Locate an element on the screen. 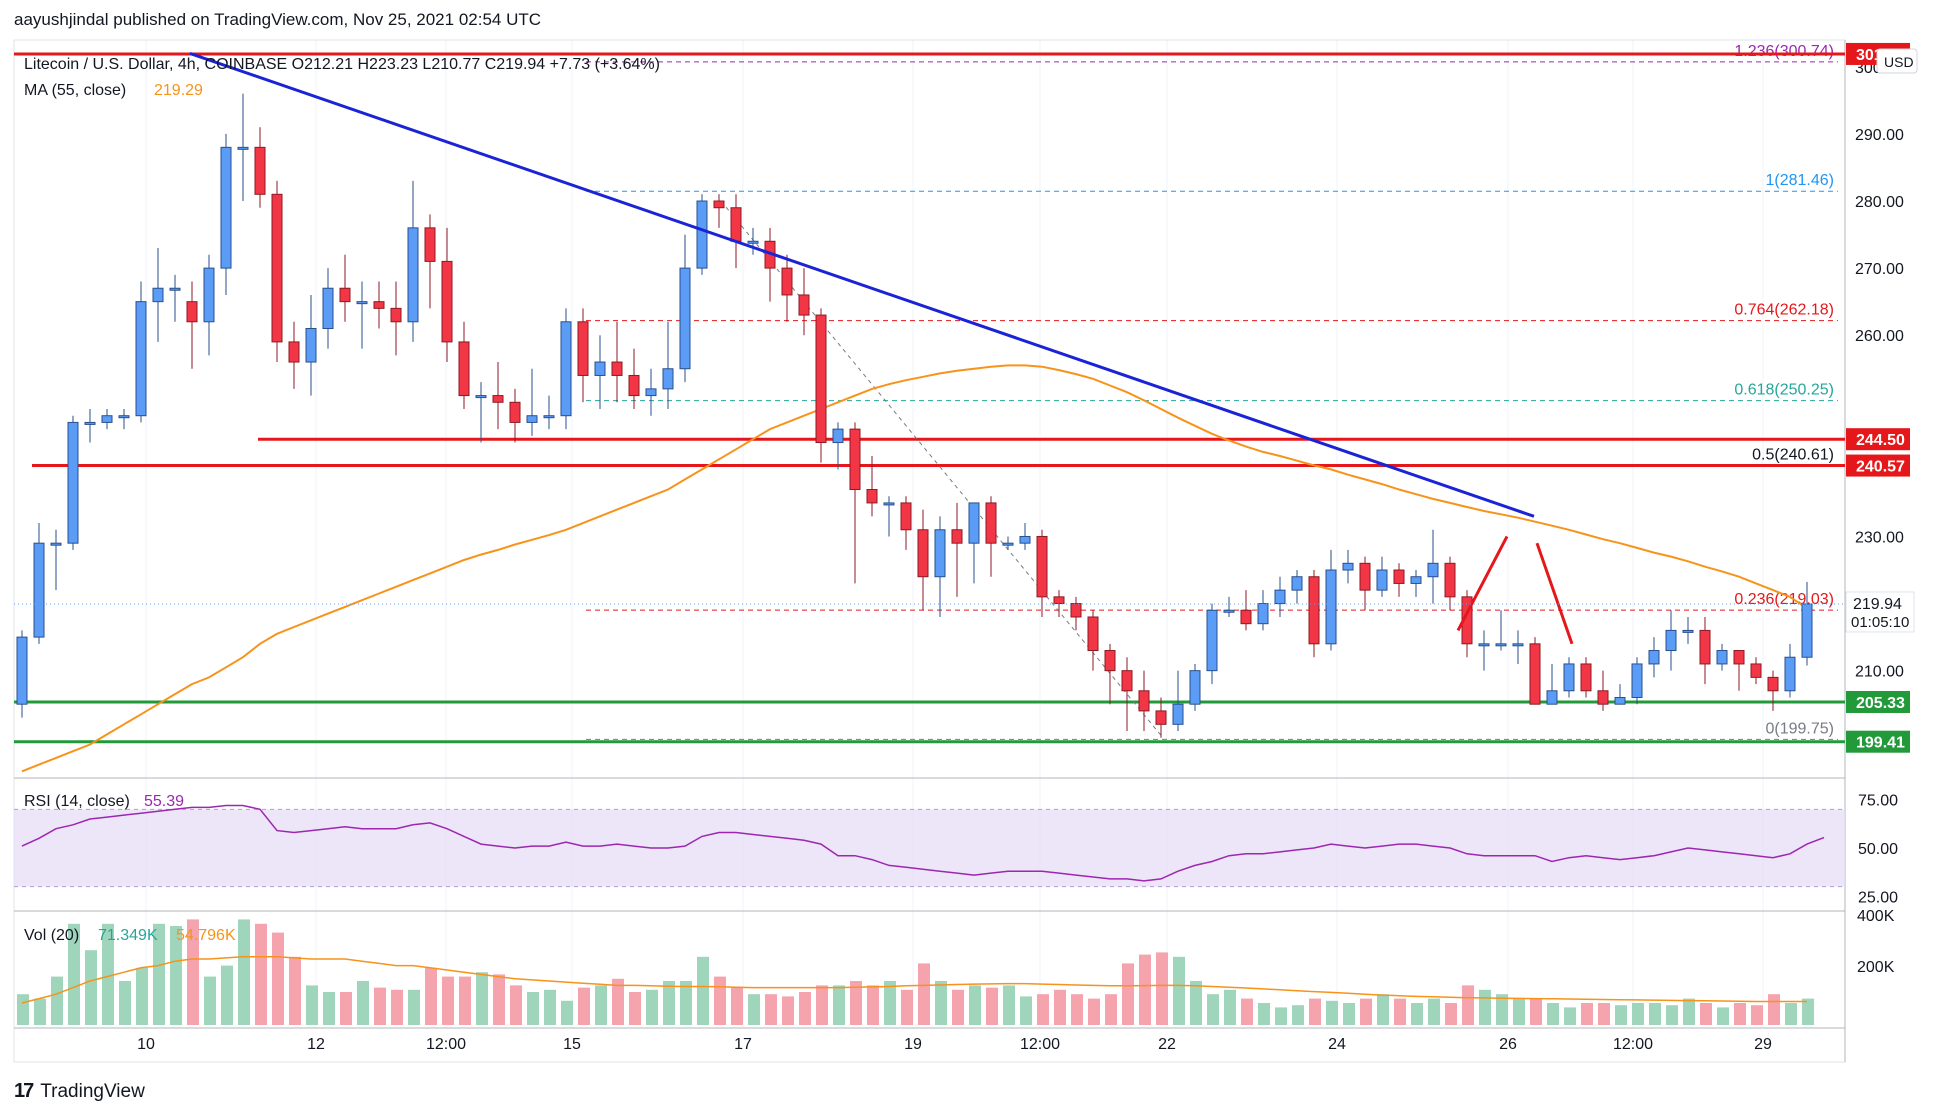 The height and width of the screenshot is (1113, 1950). currency-button is located at coordinates (1897, 61).